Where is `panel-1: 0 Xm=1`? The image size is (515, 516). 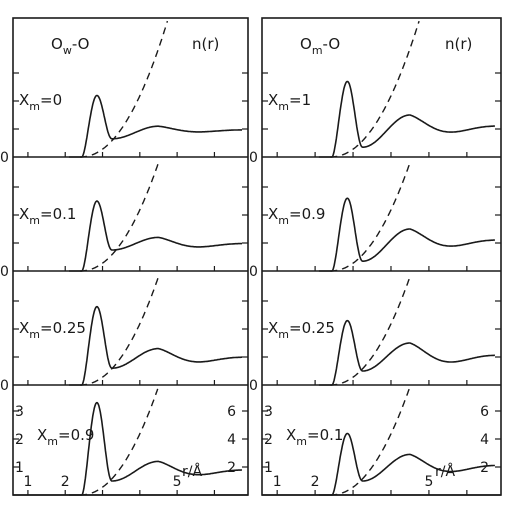 panel-1: 0 Xm=1 is located at coordinates (375, 93).